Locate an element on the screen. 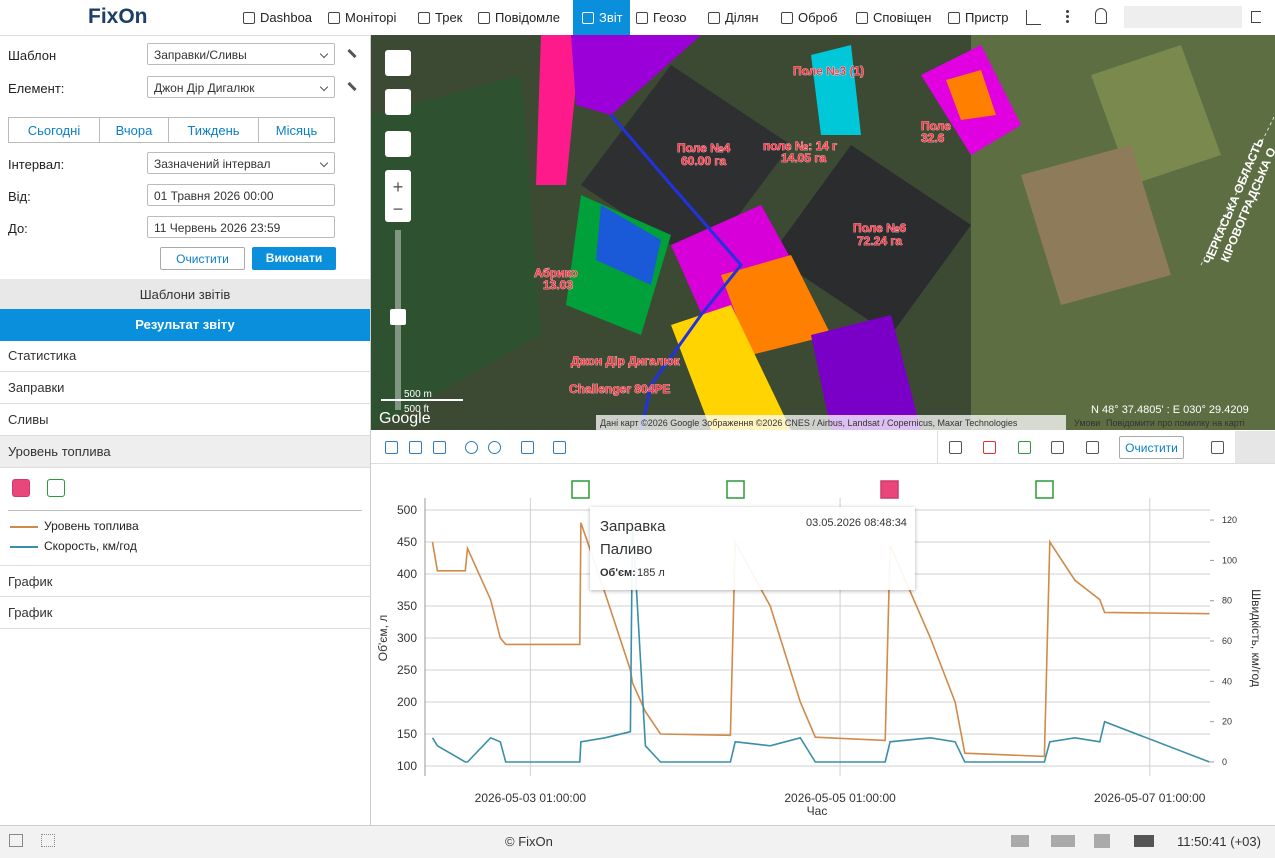  printer-icon is located at coordinates (1092, 447).